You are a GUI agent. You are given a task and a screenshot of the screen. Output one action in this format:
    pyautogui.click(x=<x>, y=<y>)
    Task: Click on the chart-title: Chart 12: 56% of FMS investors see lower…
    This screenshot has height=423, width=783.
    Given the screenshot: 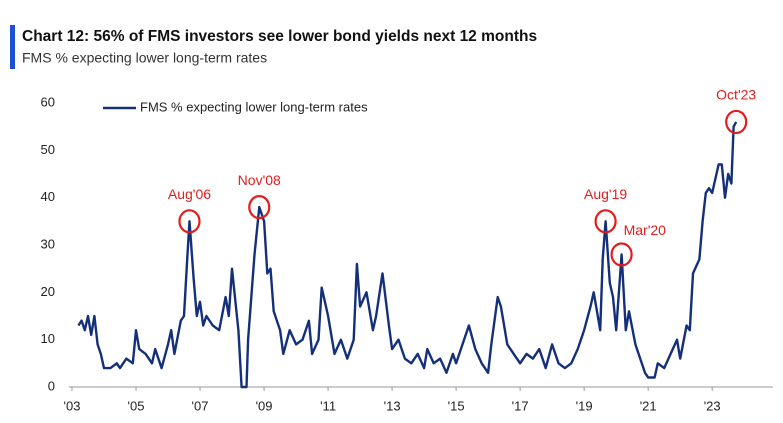 What is the action you would take?
    pyautogui.click(x=279, y=36)
    